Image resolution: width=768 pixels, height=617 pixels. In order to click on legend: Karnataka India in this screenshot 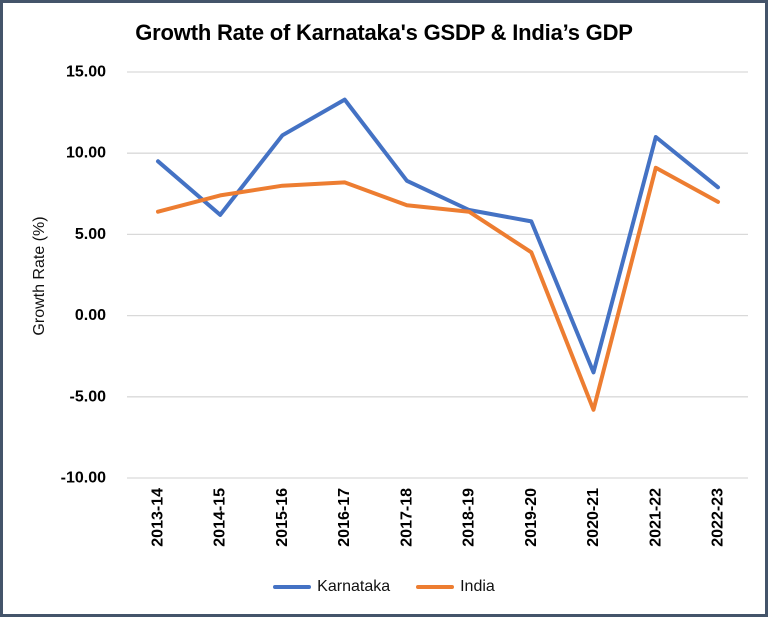, I will do `click(384, 587)`.